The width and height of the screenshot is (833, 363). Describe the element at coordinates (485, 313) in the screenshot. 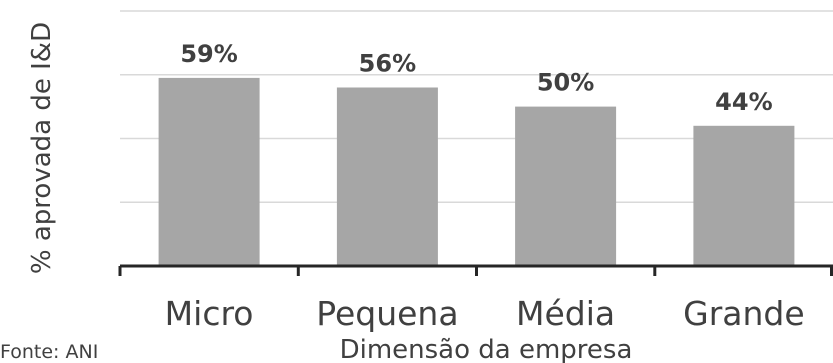

I see `x-tick-labels: Micro Pequena Média Grande` at that location.